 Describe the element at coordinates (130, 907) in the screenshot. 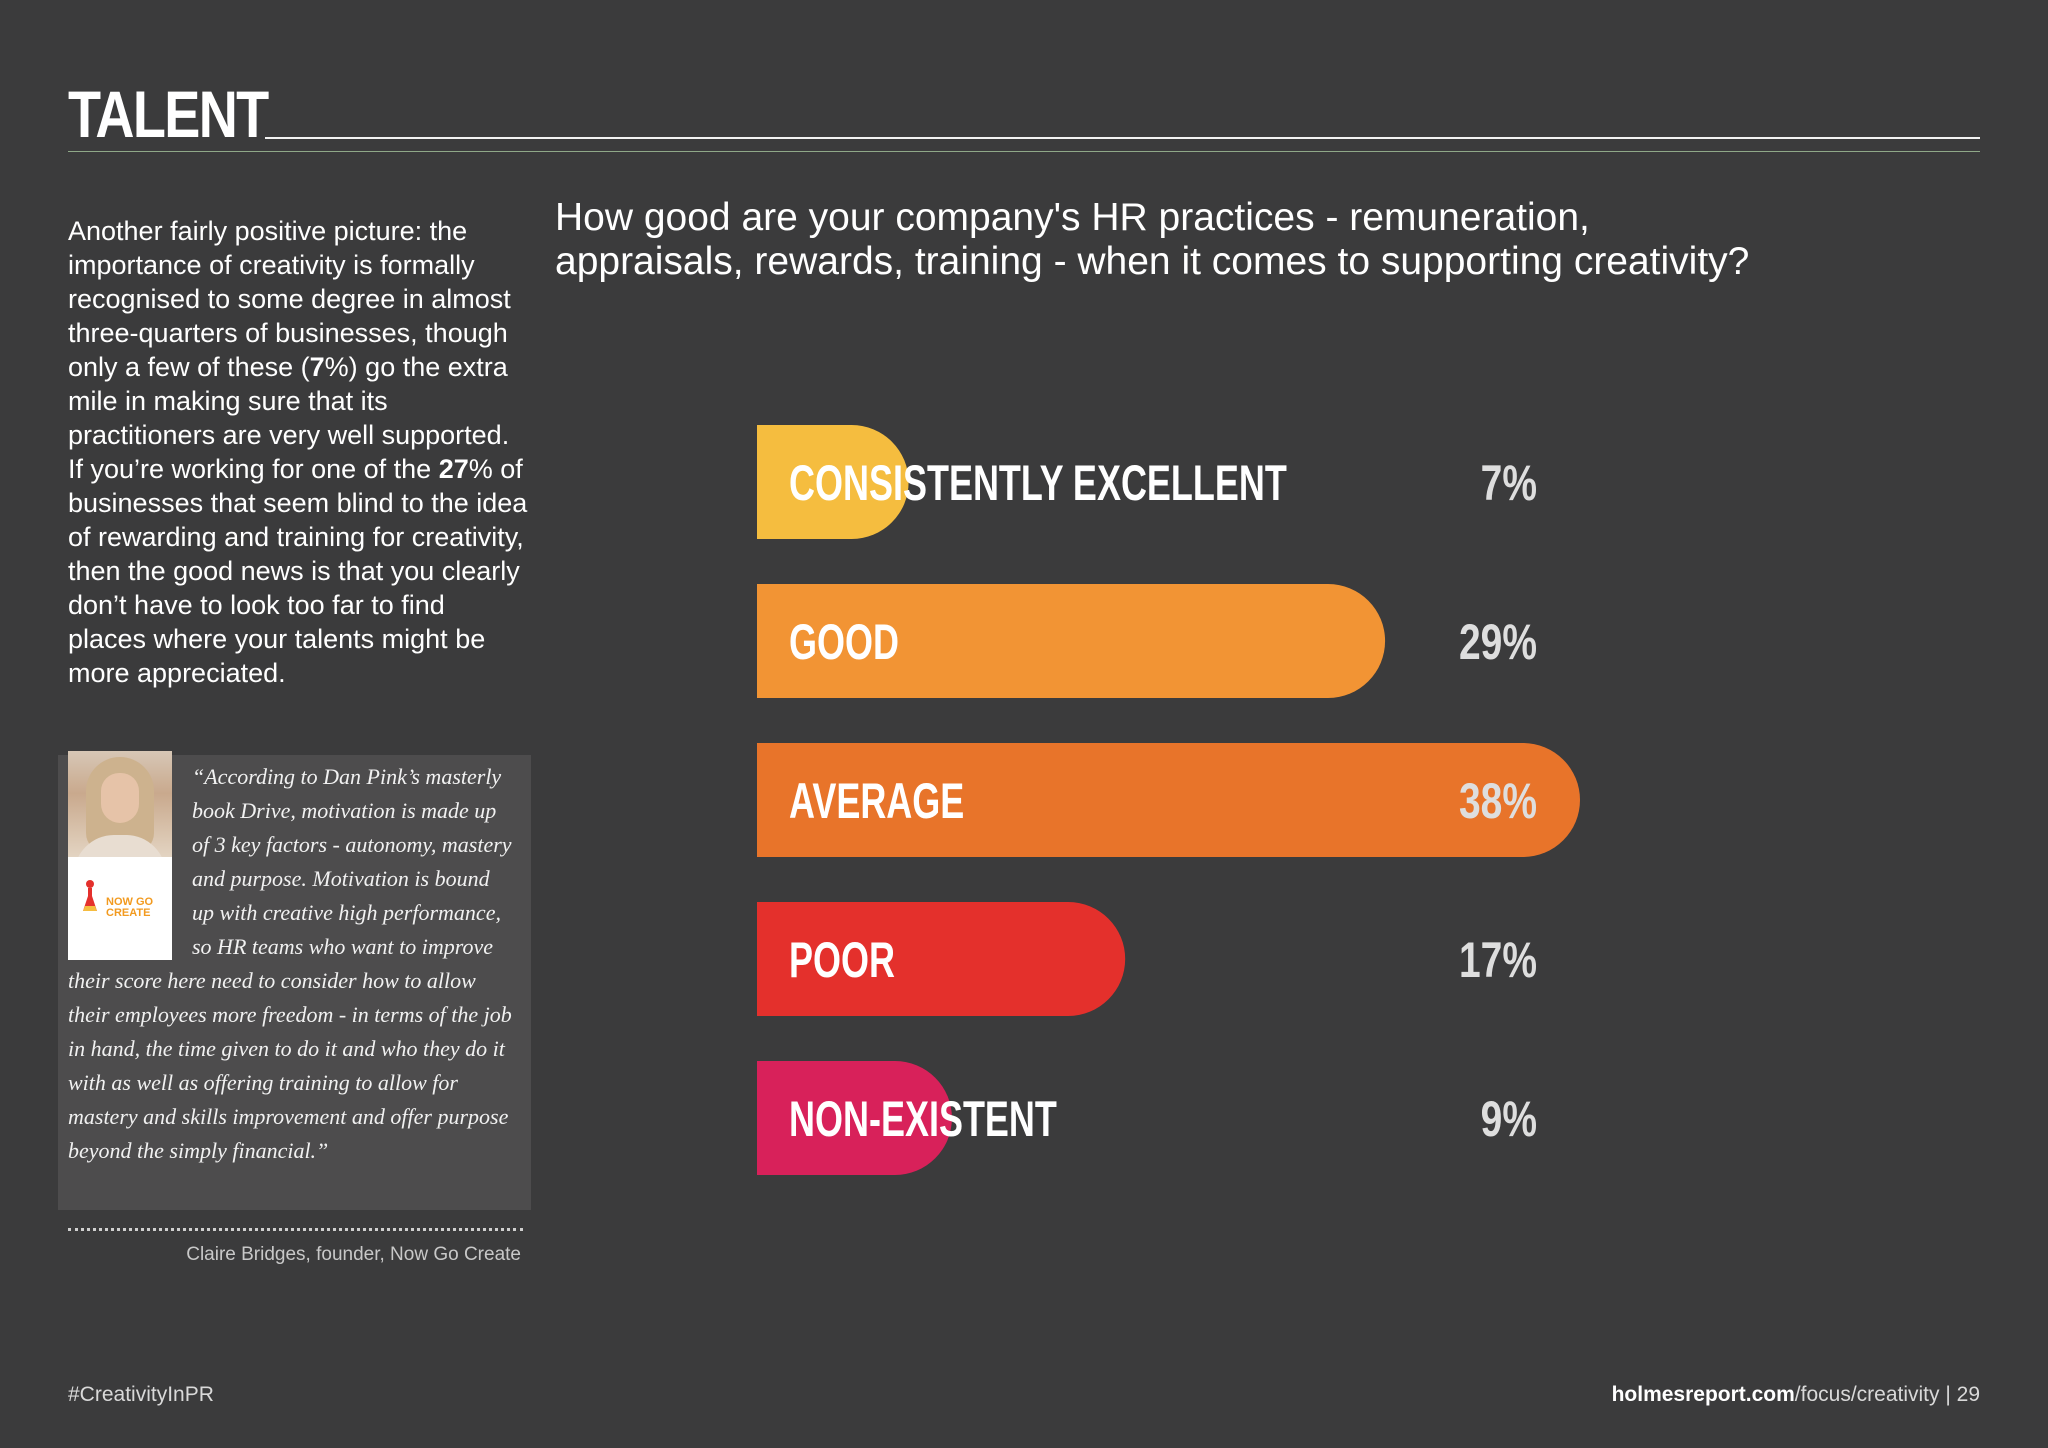

I see `logo-text: NOW GO CREATE` at that location.